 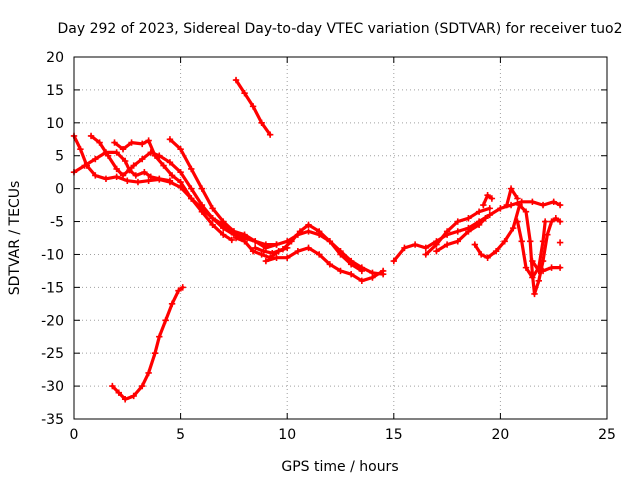 I want to click on y-tick-label: -25, so click(x=52, y=354).